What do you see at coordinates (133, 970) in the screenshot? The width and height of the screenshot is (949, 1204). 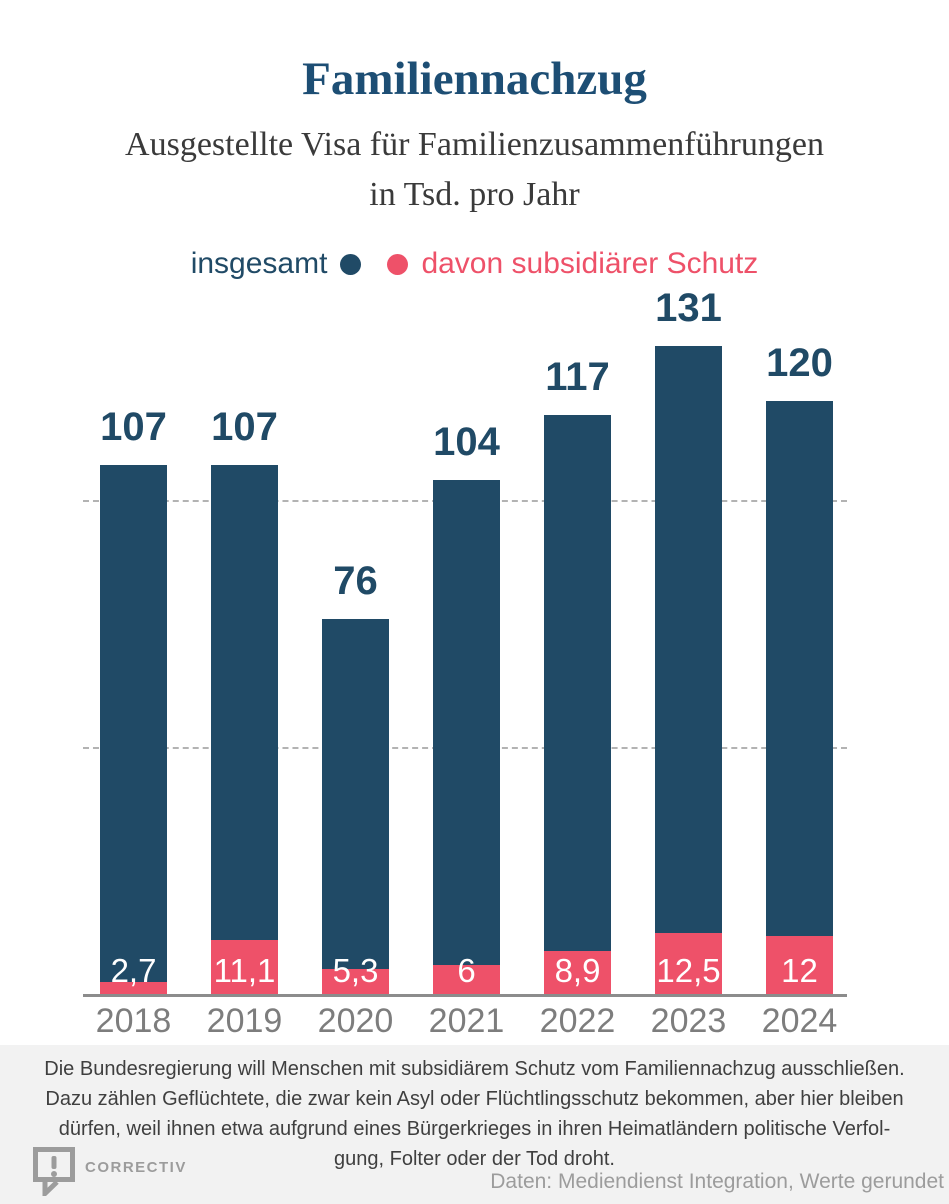 I see `bar-subsidiary-label: 2,7` at bounding box center [133, 970].